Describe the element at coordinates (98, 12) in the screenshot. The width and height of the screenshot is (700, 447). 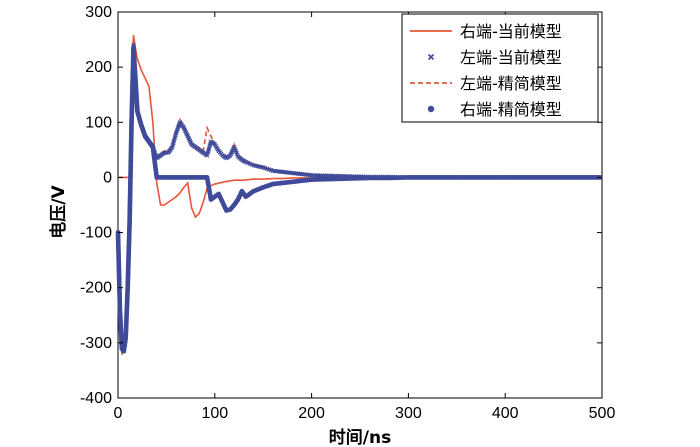
I see `y-tick-label: 300` at that location.